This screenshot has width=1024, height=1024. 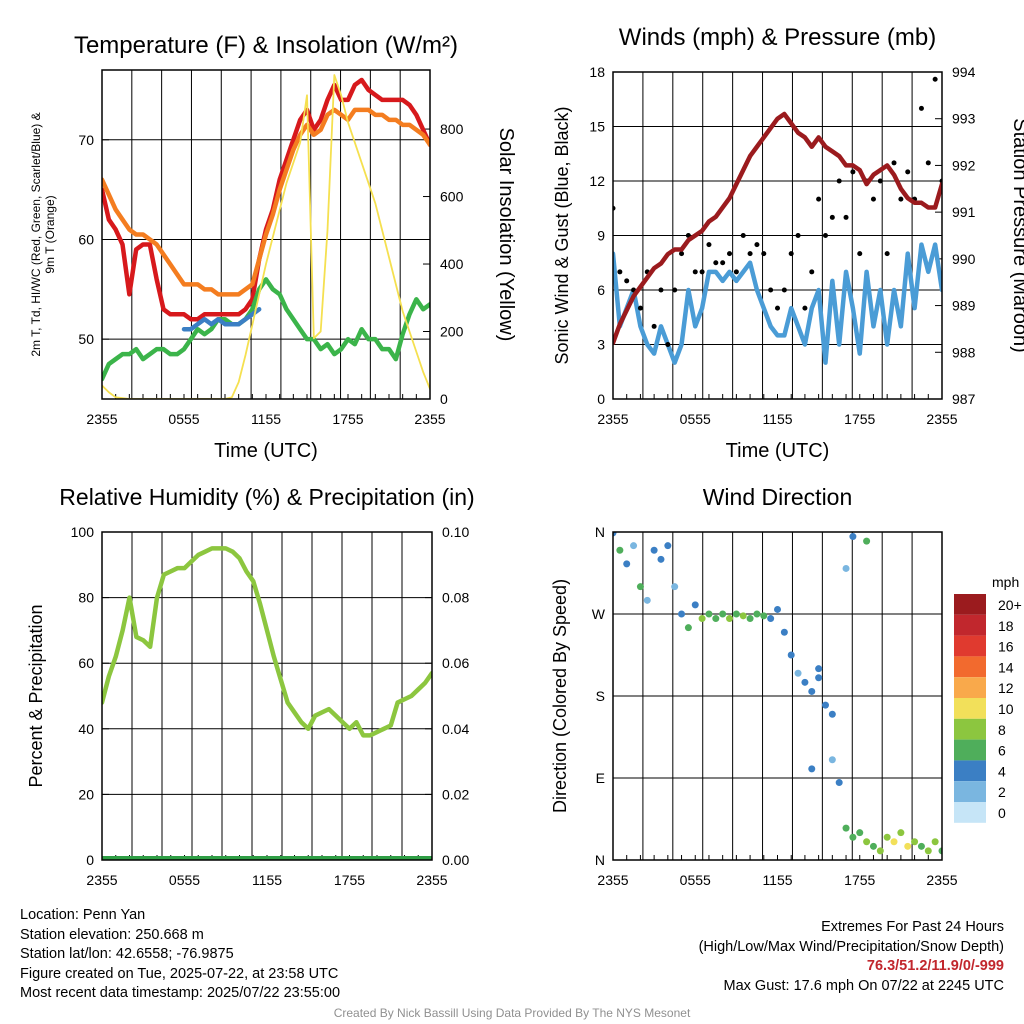 What do you see at coordinates (267, 642) in the screenshot?
I see `series-relative-humidity` at bounding box center [267, 642].